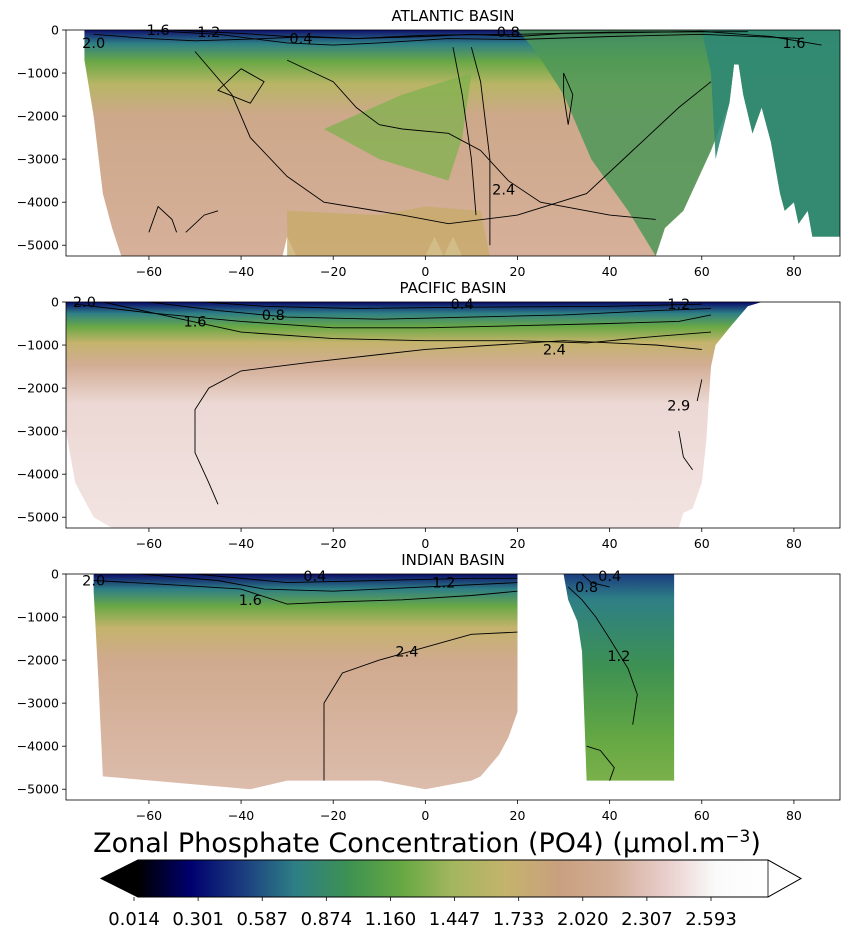 This screenshot has width=854, height=940. Describe the element at coordinates (134, 919) in the screenshot. I see `colorbar-tick-label: 0.014` at that location.